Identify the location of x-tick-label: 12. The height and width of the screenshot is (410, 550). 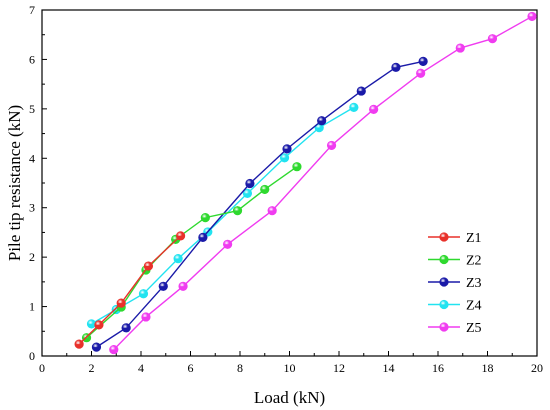
(339, 368).